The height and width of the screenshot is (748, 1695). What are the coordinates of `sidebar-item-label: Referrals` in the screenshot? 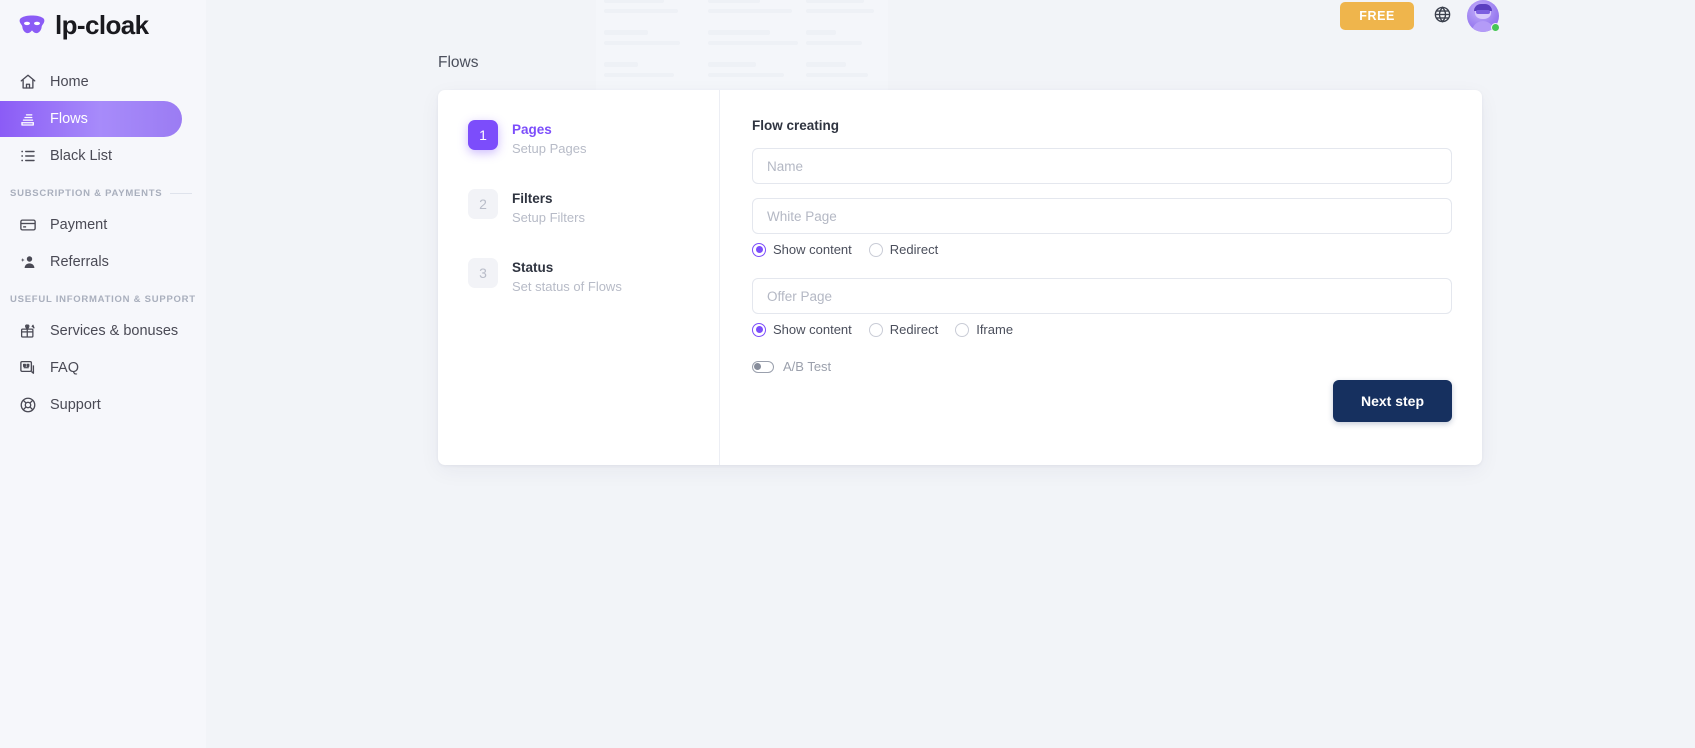 It's located at (79, 262).